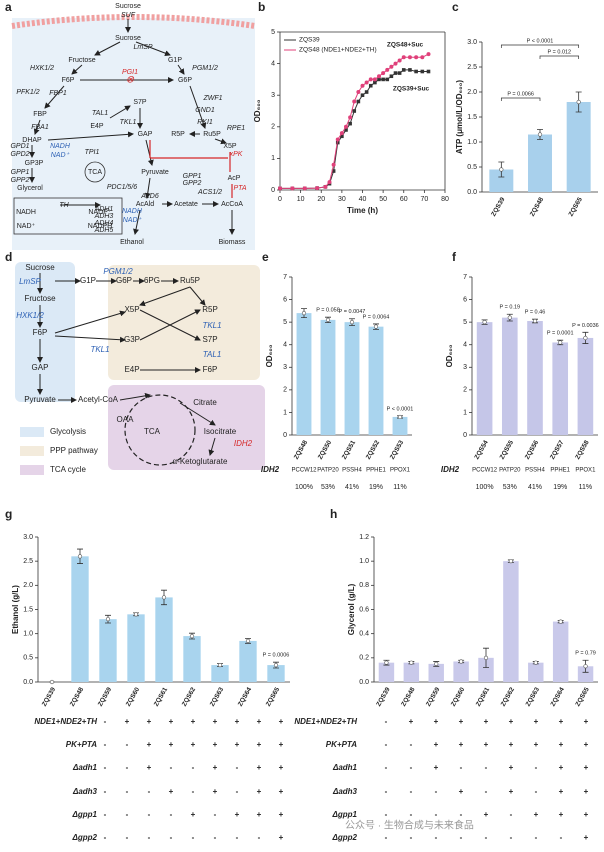  I want to click on x-tick-label: ZQS63, so click(217, 697).